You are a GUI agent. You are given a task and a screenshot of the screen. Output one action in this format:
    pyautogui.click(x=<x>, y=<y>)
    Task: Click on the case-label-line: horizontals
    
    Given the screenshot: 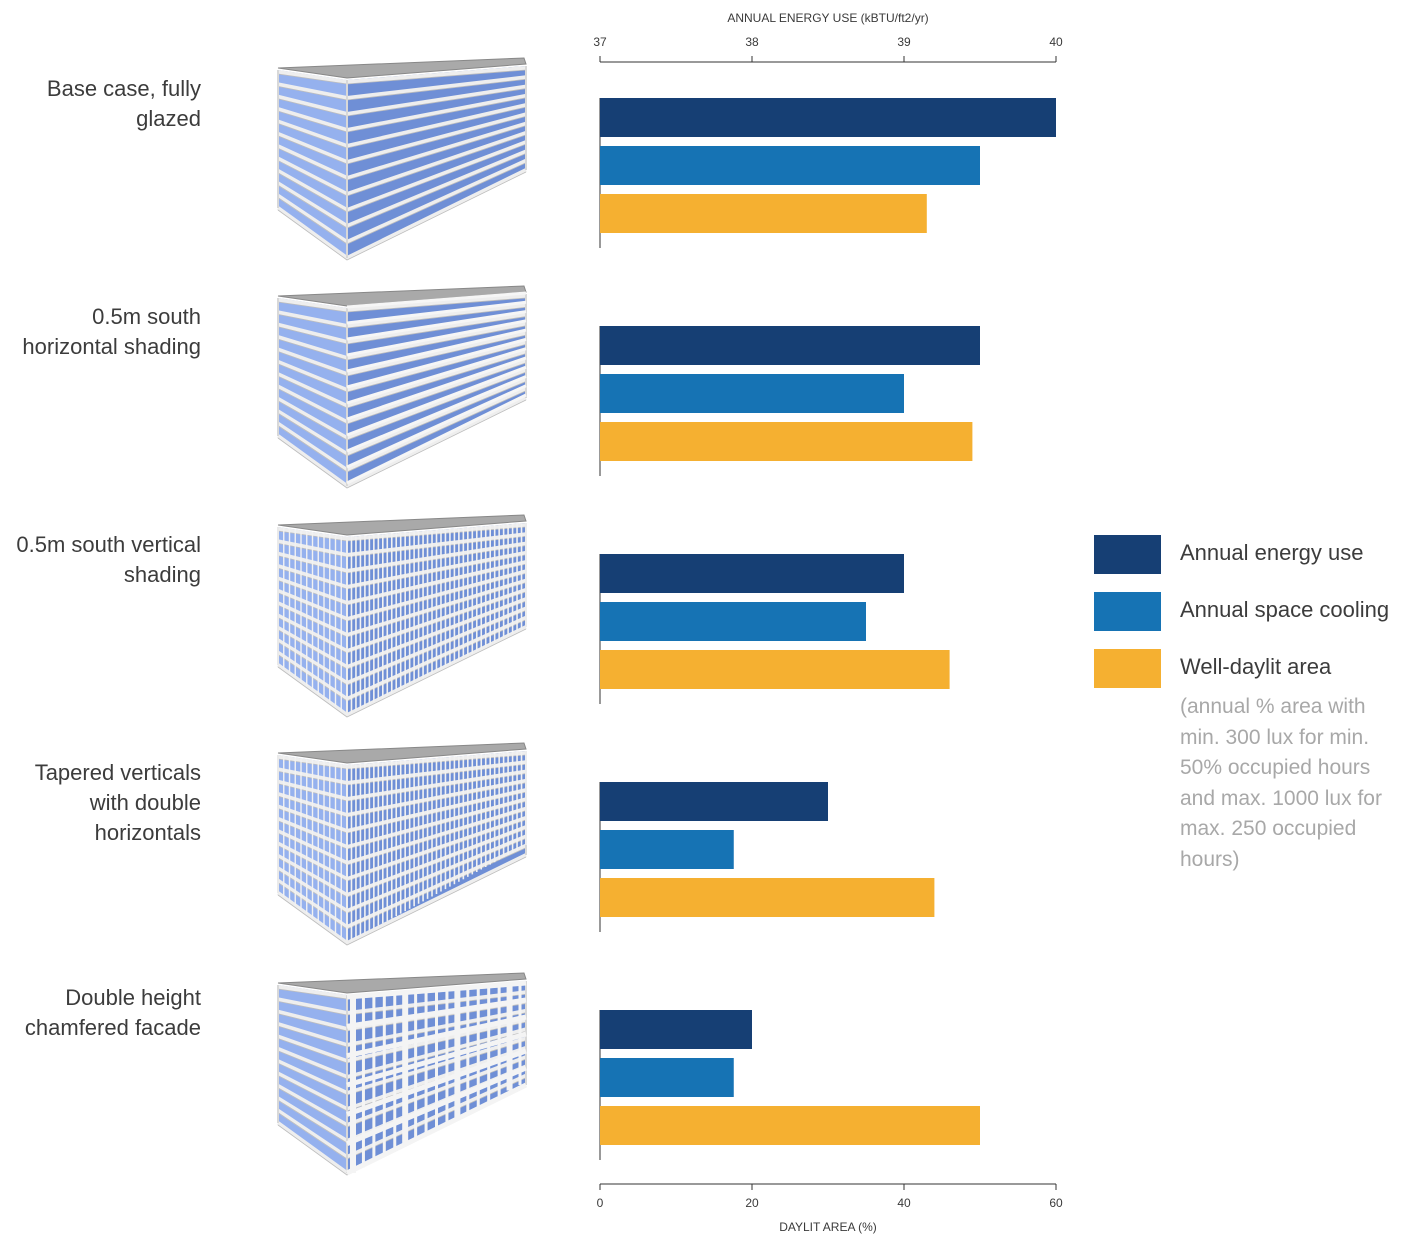 What is the action you would take?
    pyautogui.click(x=147, y=832)
    